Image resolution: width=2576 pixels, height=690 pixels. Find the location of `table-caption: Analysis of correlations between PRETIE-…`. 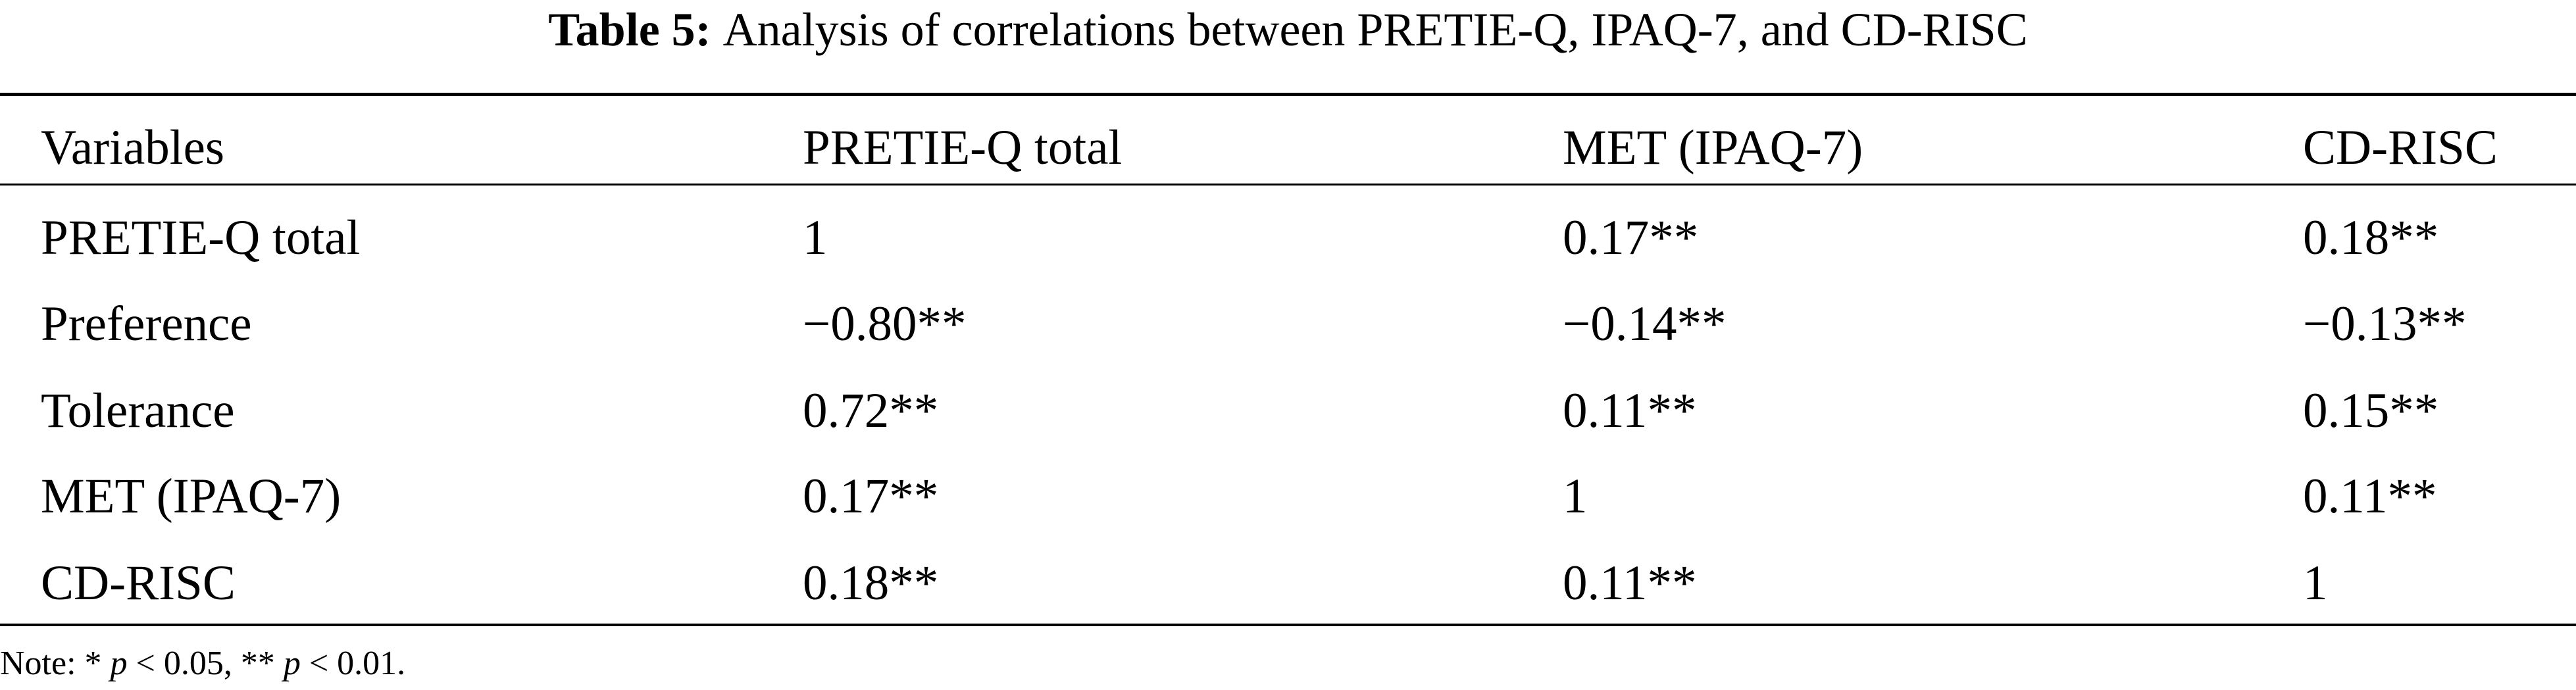

table-caption: Analysis of correlations between PRETIE-… is located at coordinates (1375, 29).